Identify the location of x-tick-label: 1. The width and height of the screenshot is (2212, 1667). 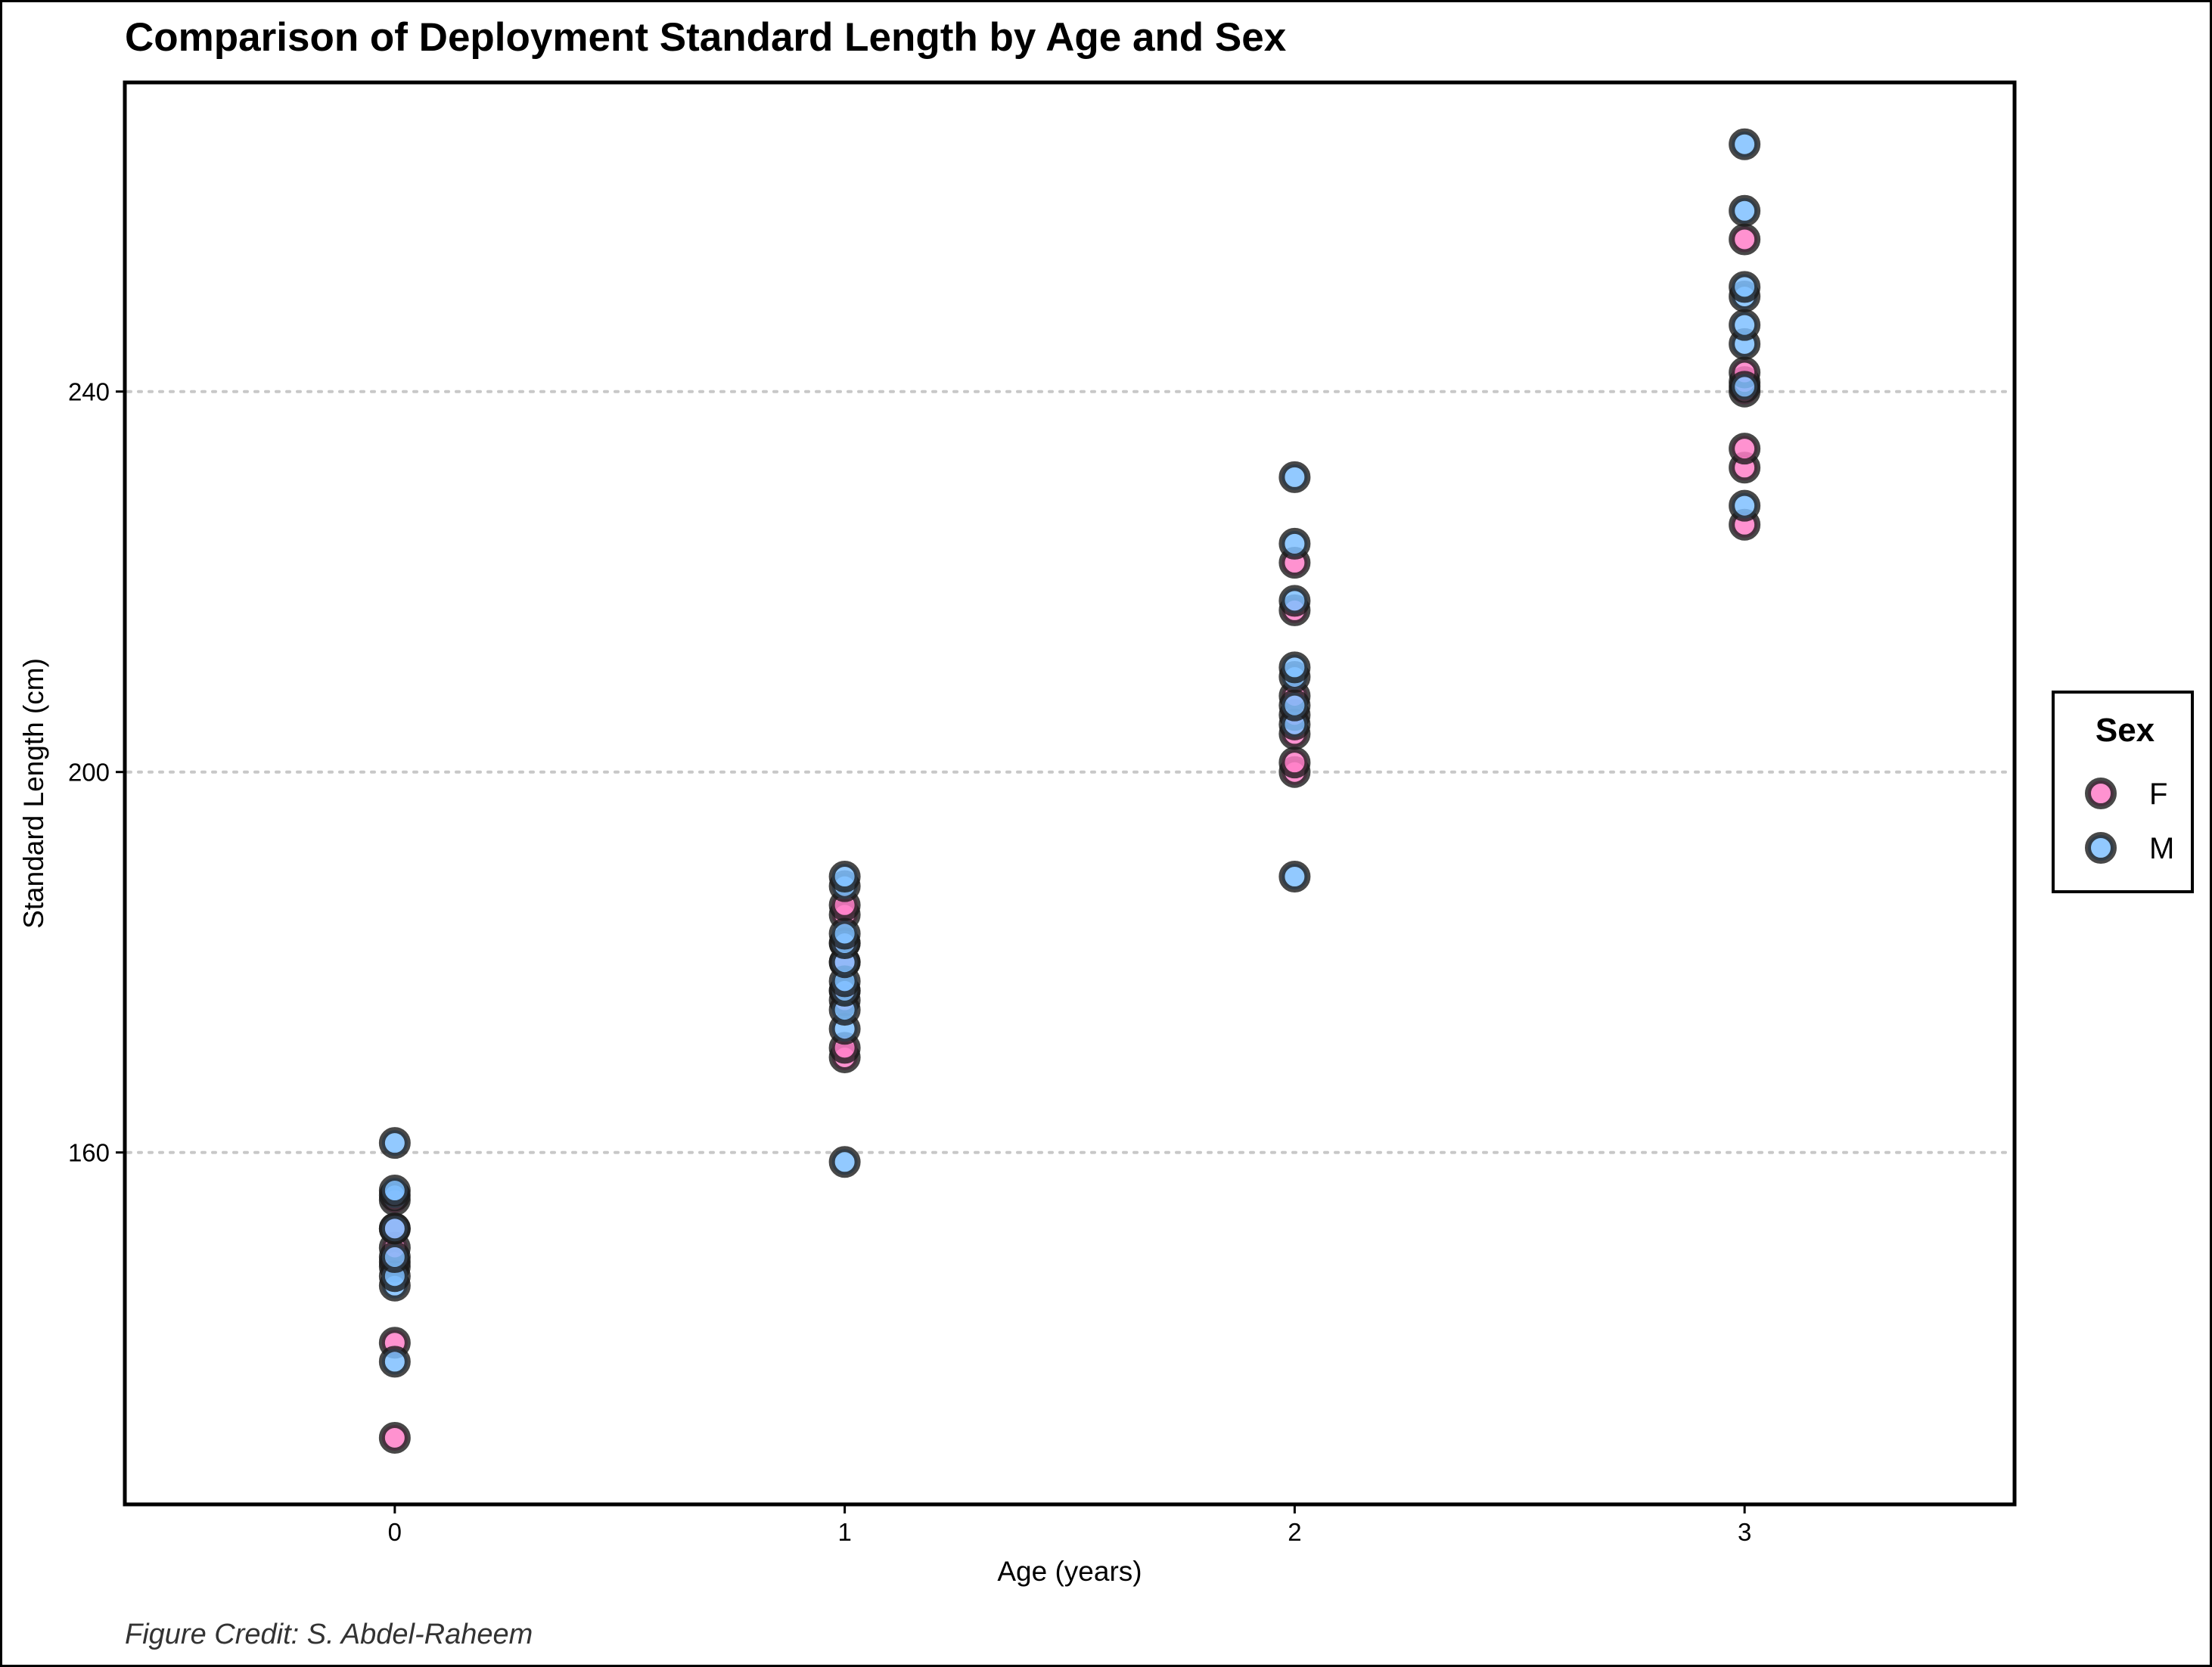
(844, 1532).